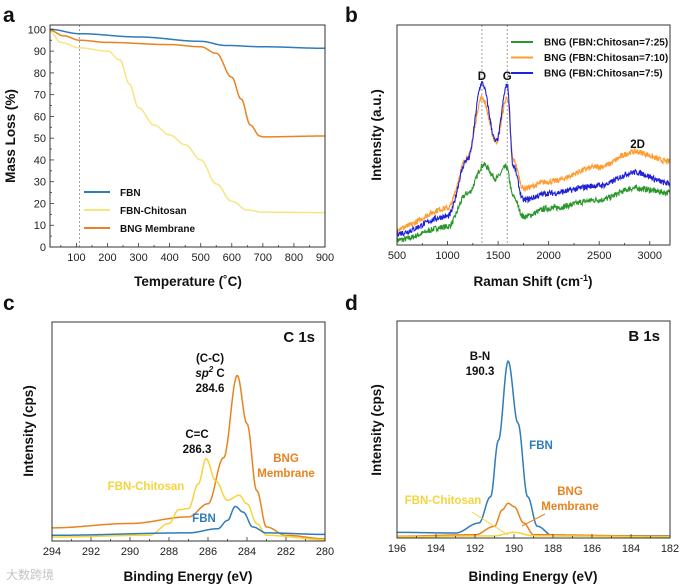  What do you see at coordinates (9, 303) in the screenshot?
I see `panel-label: c` at bounding box center [9, 303].